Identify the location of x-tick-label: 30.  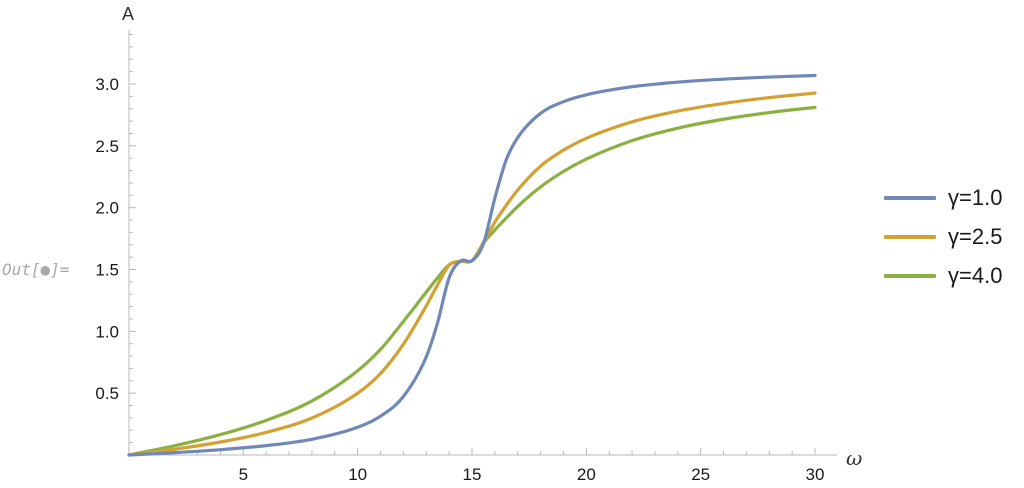
(815, 474).